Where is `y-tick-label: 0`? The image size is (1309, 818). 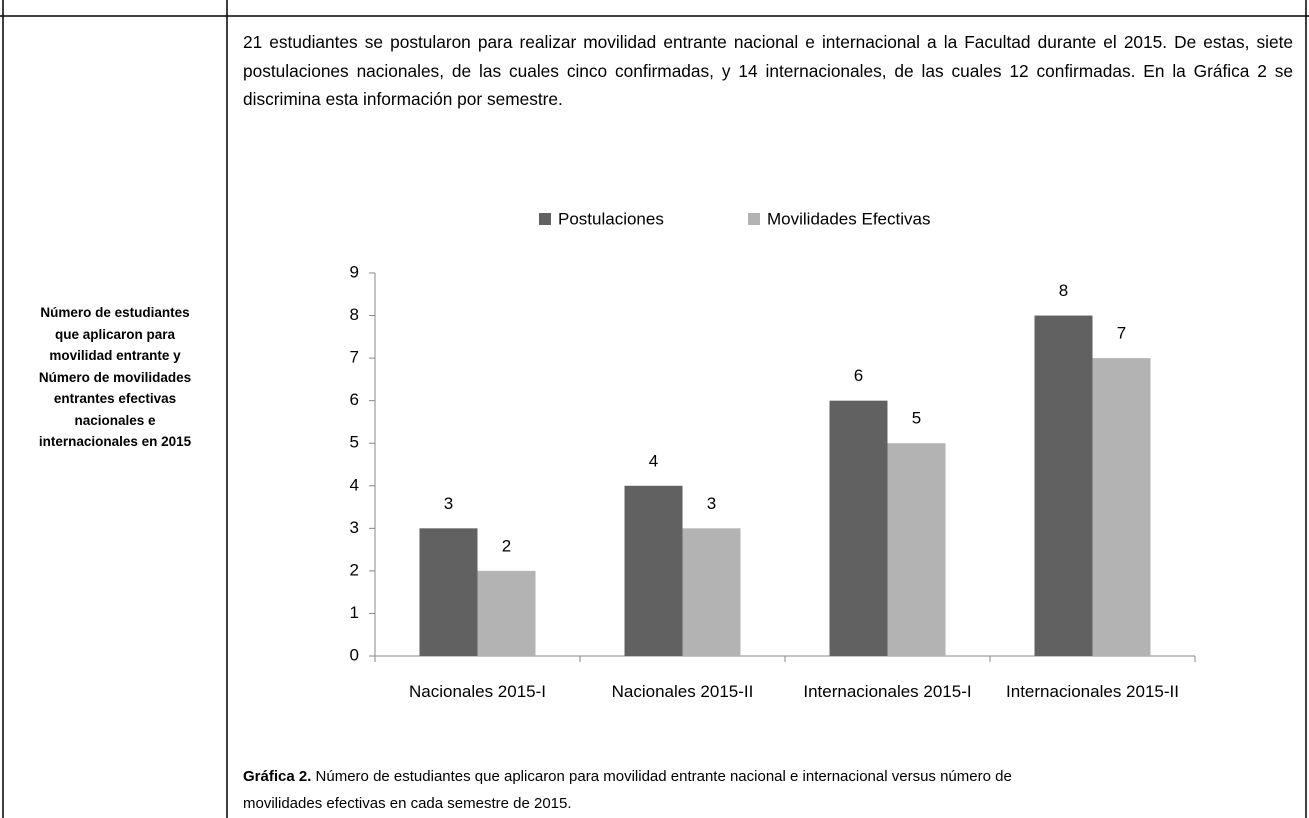 y-tick-label: 0 is located at coordinates (354, 654).